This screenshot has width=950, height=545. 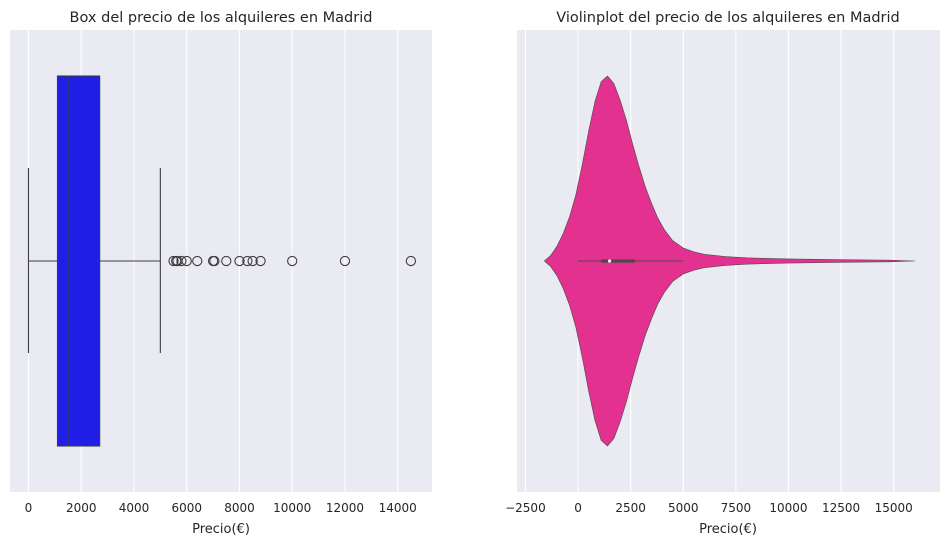 What do you see at coordinates (841, 508) in the screenshot?
I see `violin-x-tick-label: 12500` at bounding box center [841, 508].